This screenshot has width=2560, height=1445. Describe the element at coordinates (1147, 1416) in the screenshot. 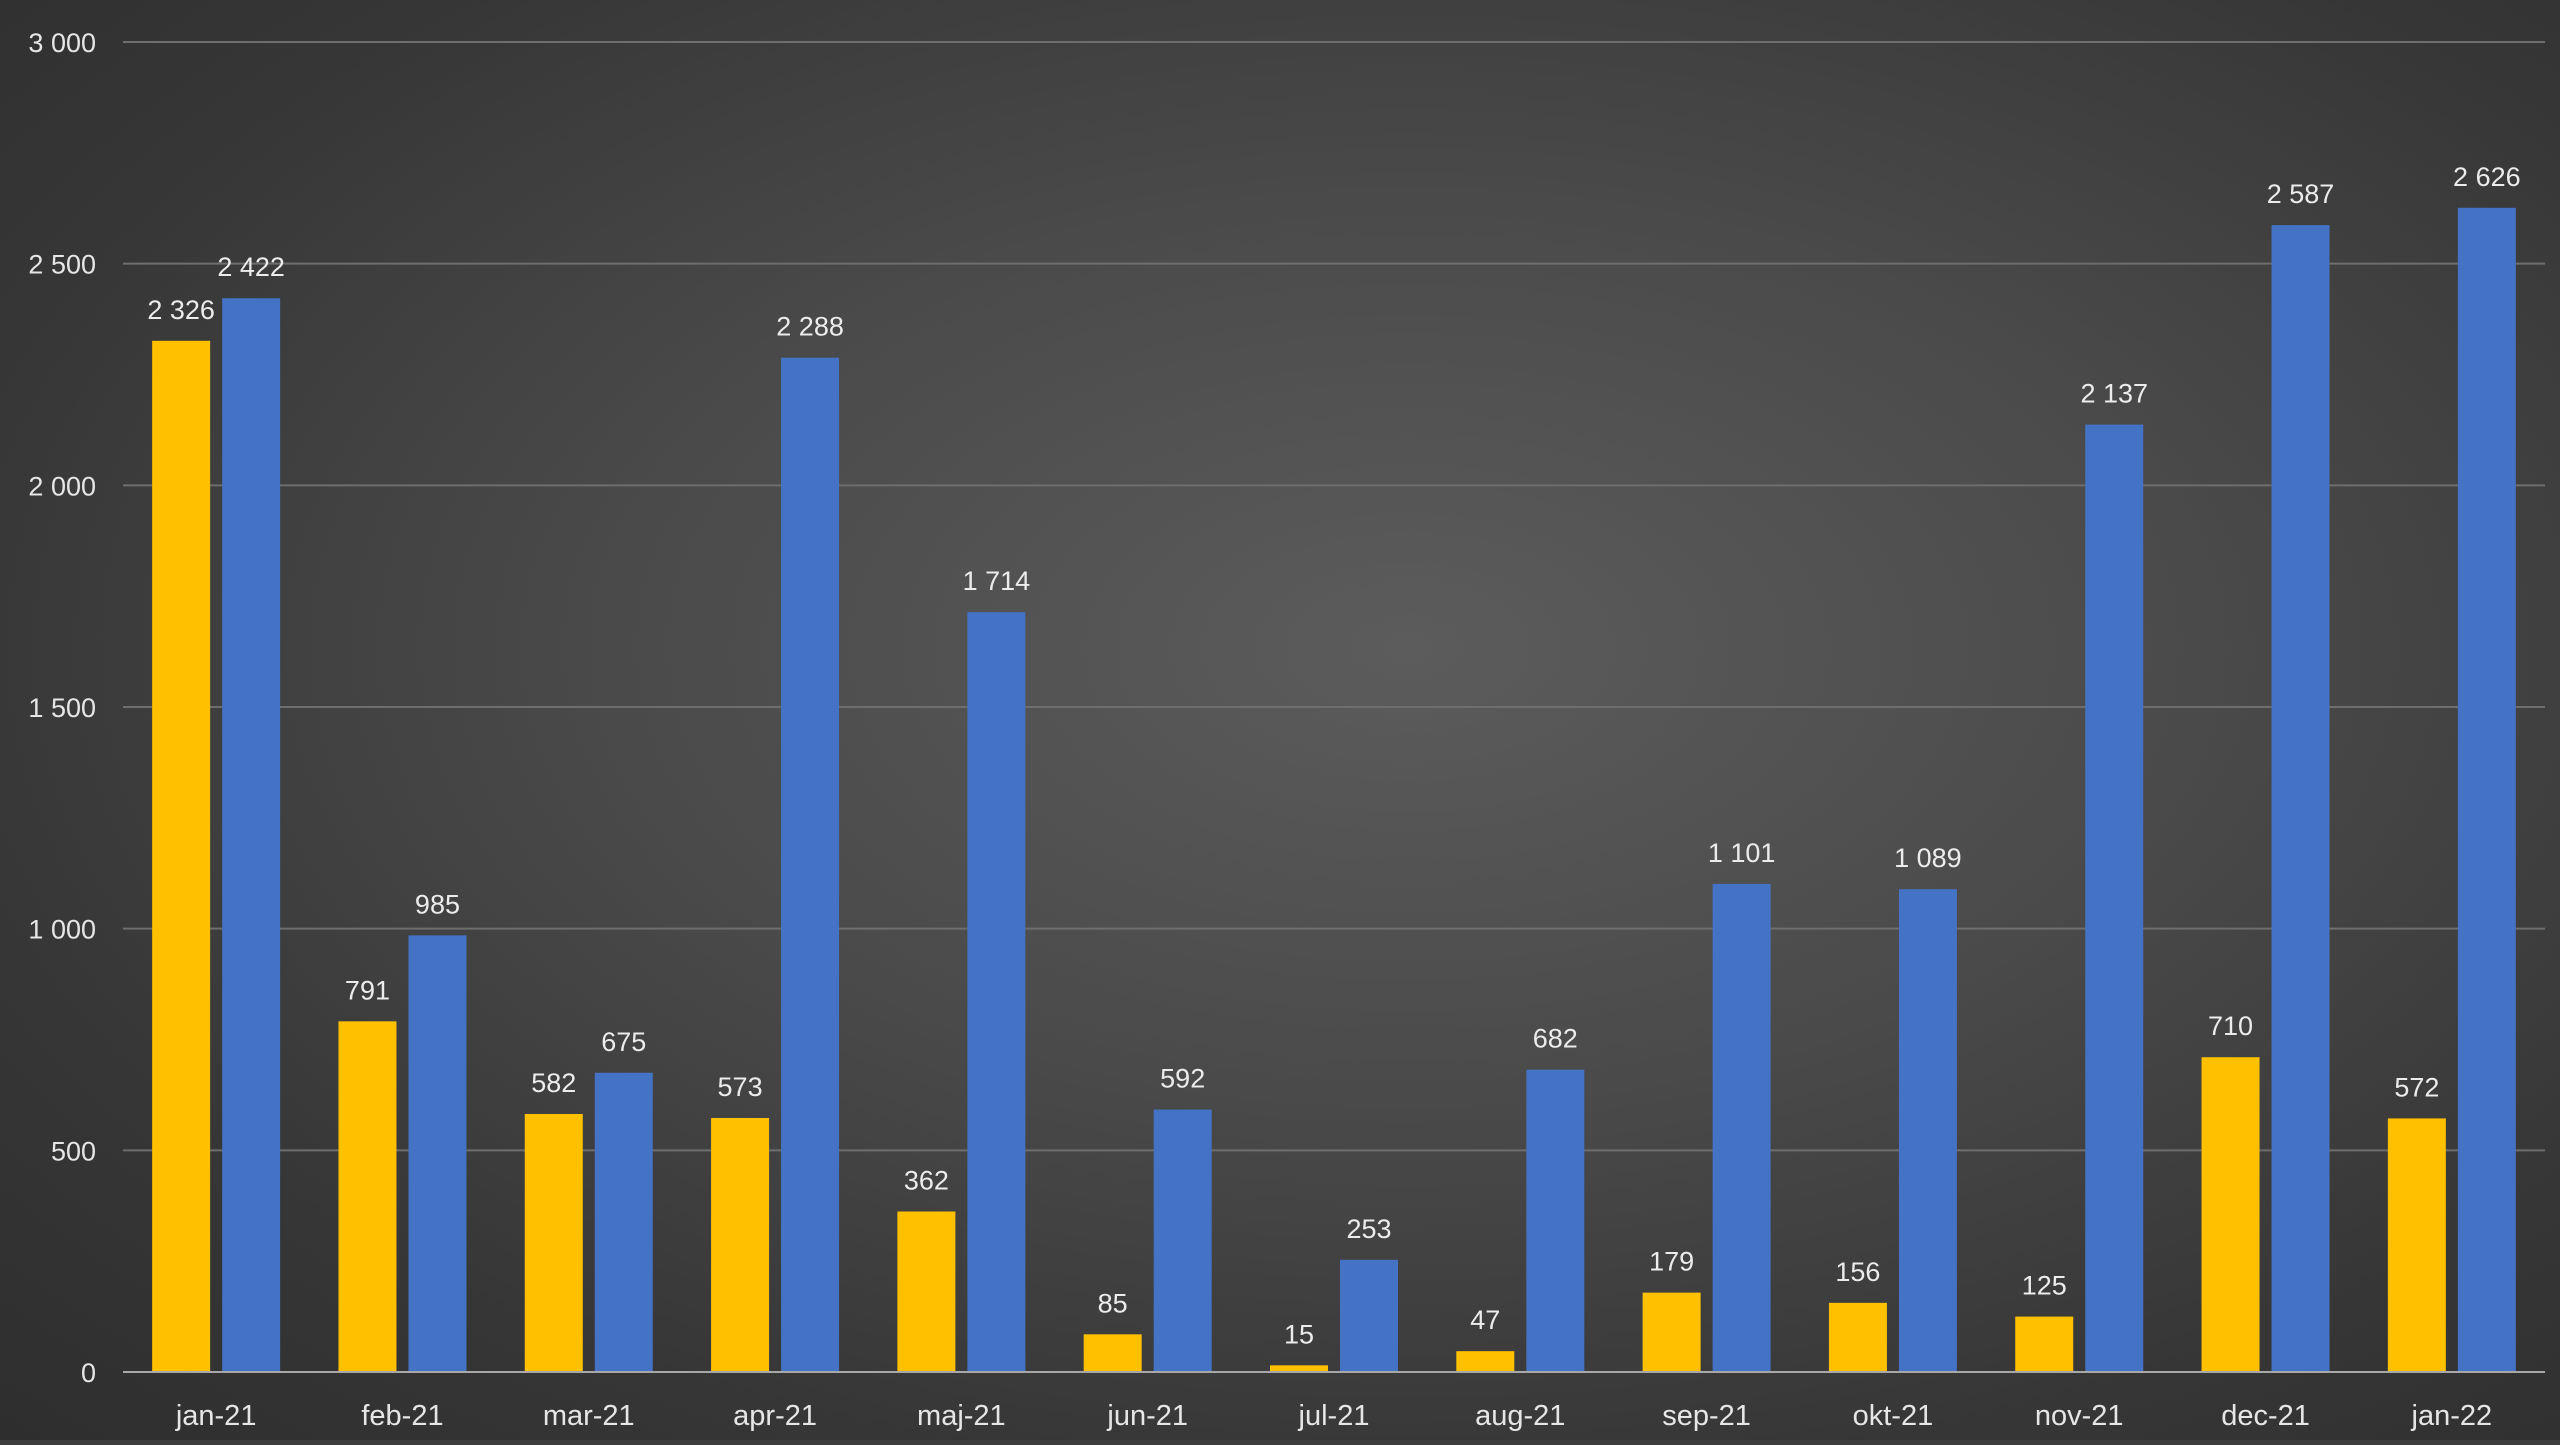

I see `x-category-label: jun-21` at that location.